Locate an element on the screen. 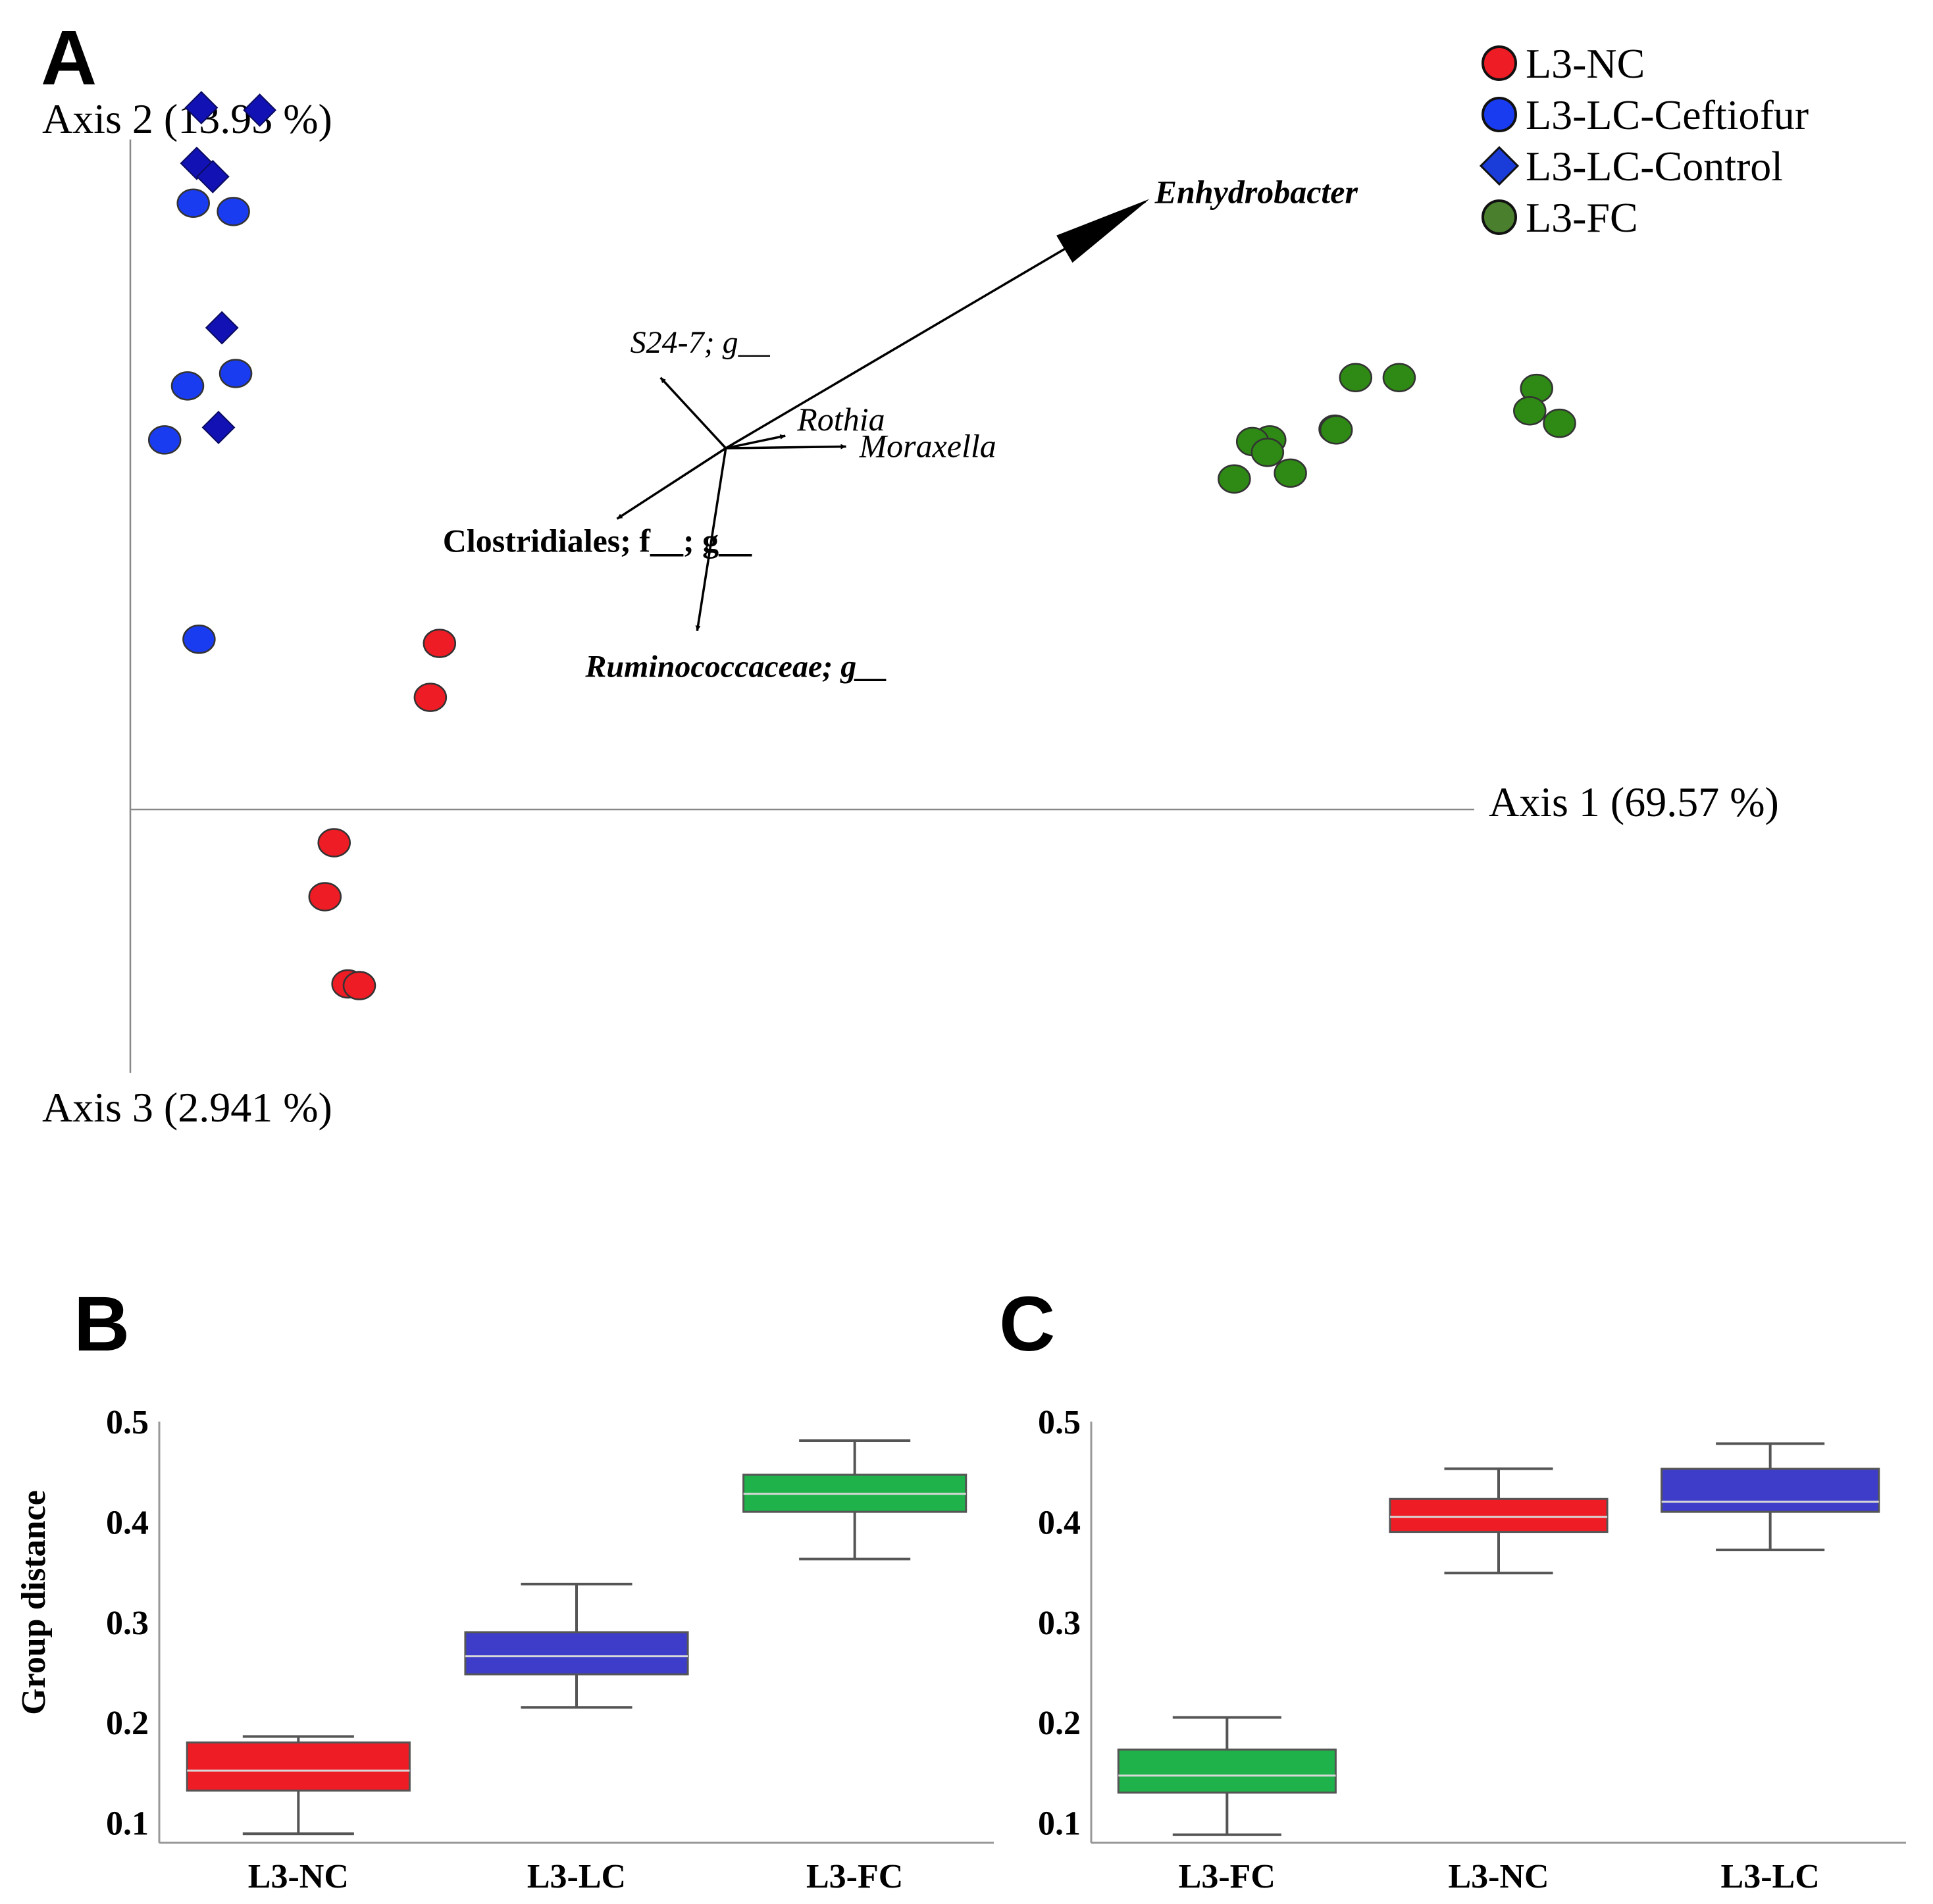  arrowhead-enhydrobacter is located at coordinates (1103, 231).